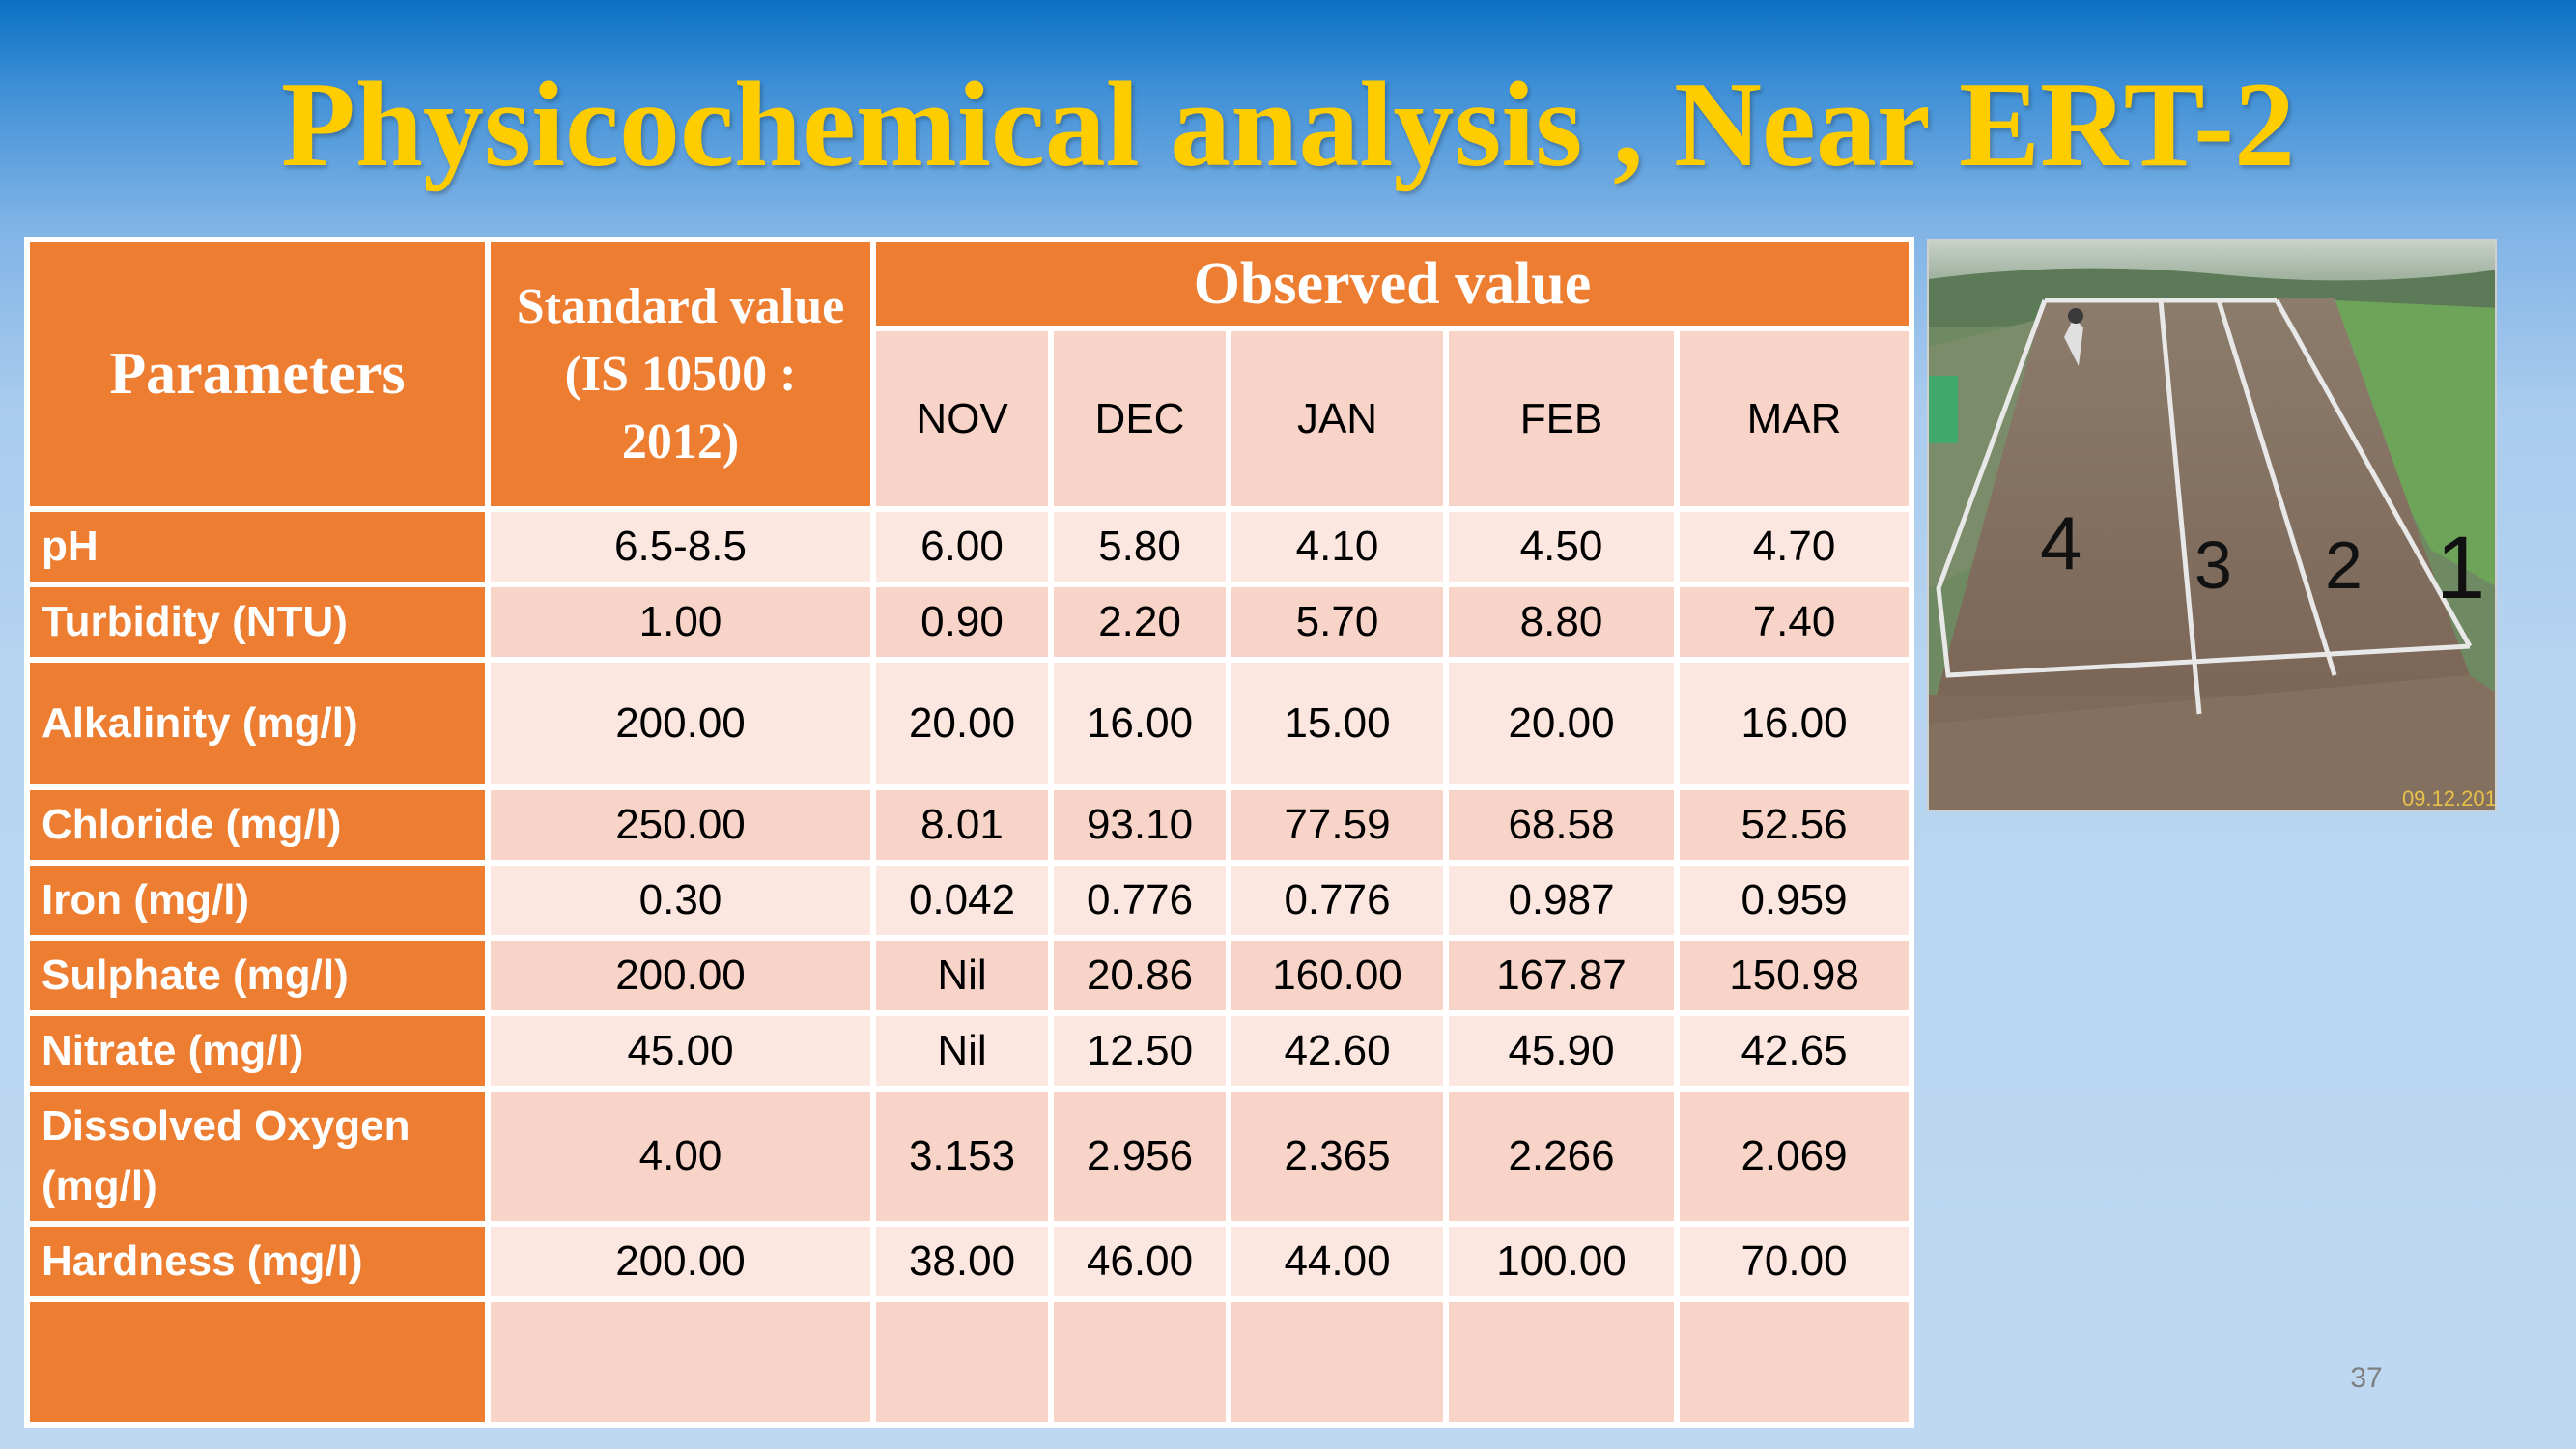 This screenshot has height=1449, width=2576. Describe the element at coordinates (1337, 1051) in the screenshot. I see `observed-value-cell-jan: 42.60` at that location.